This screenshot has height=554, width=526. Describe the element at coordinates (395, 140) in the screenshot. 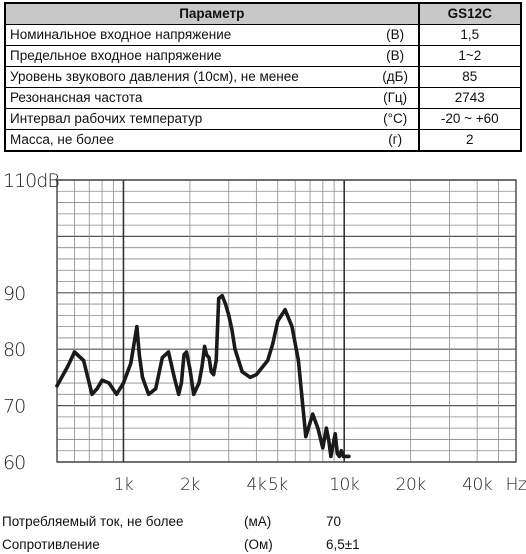

I see `param-unit: (г)` at that location.